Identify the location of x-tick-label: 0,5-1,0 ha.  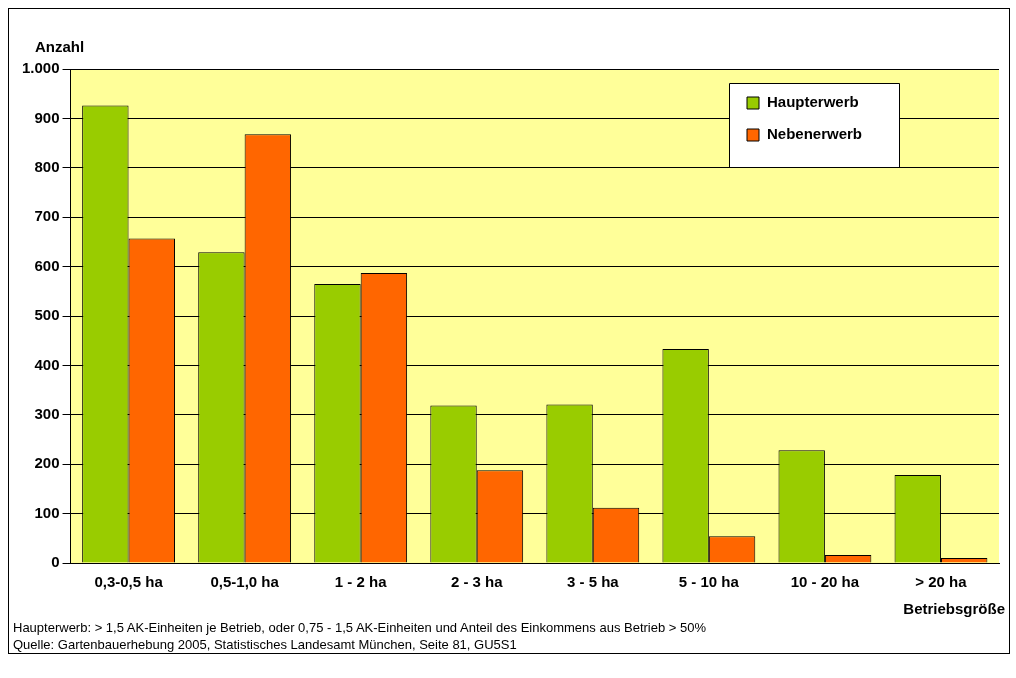
(245, 582).